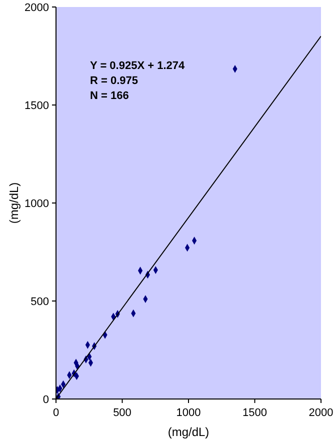 Image resolution: width=334 pixels, height=442 pixels. I want to click on y-tick-label: 2000, so click(36, 8).